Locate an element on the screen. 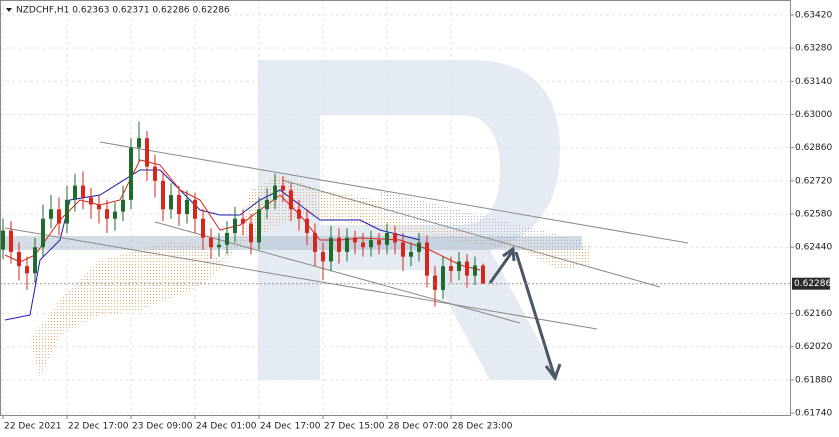  x-tick-label: 22 Dec 2021 is located at coordinates (33, 427).